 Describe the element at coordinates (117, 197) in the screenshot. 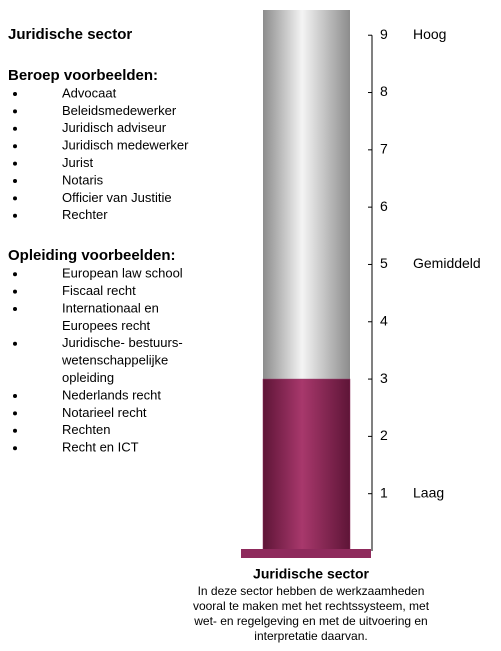

I see `list-item: Officier van Justitie` at that location.